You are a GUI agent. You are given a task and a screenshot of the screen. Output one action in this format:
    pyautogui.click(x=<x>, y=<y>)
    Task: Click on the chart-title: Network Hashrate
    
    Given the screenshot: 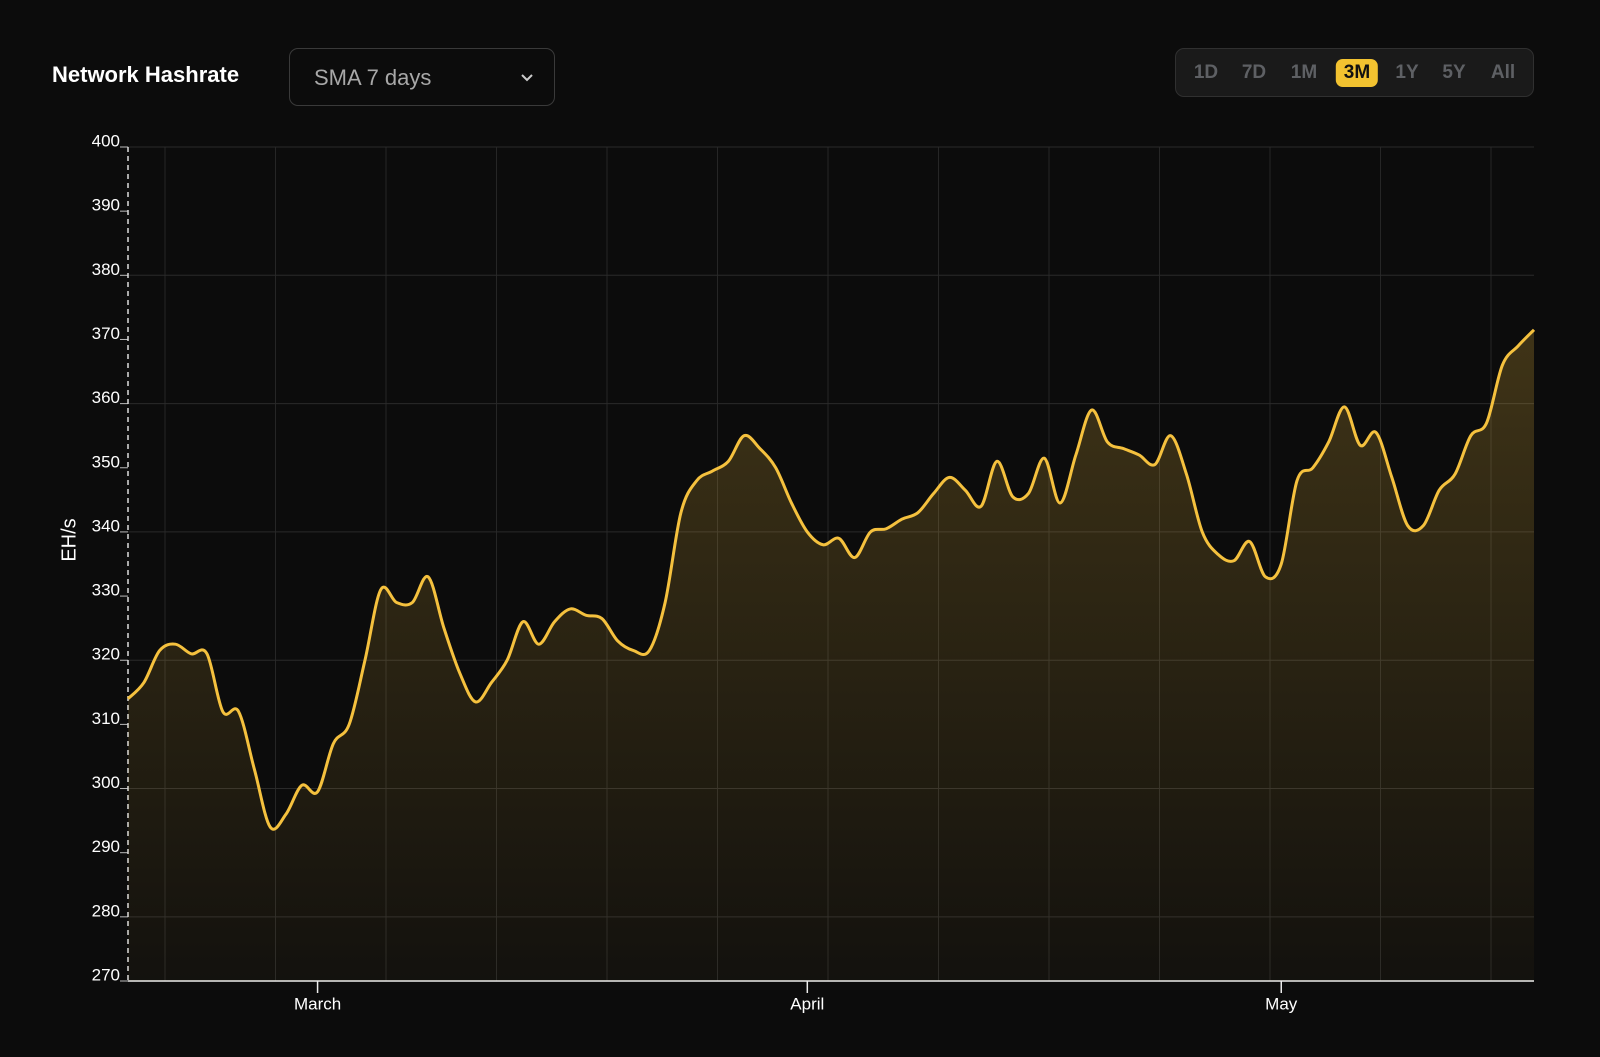 What is the action you would take?
    pyautogui.click(x=146, y=74)
    